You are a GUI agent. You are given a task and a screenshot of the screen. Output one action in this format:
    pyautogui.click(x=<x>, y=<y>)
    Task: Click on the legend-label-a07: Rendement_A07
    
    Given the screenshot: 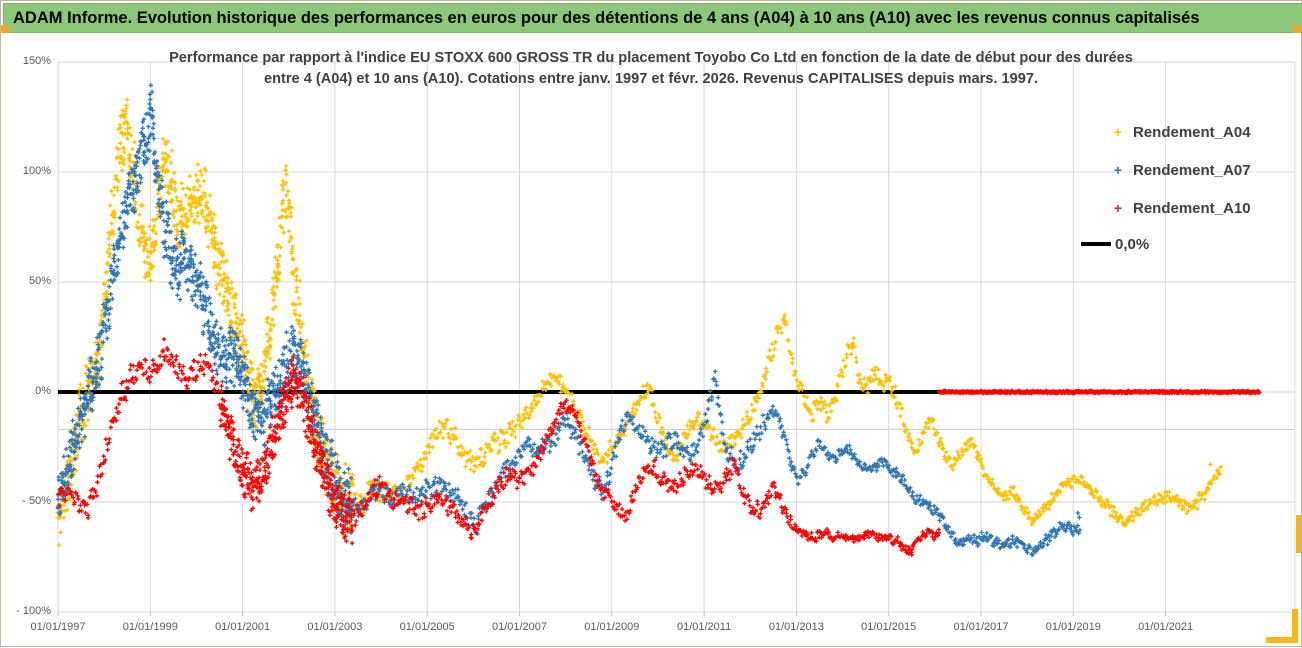 What is the action you would take?
    pyautogui.click(x=1192, y=170)
    